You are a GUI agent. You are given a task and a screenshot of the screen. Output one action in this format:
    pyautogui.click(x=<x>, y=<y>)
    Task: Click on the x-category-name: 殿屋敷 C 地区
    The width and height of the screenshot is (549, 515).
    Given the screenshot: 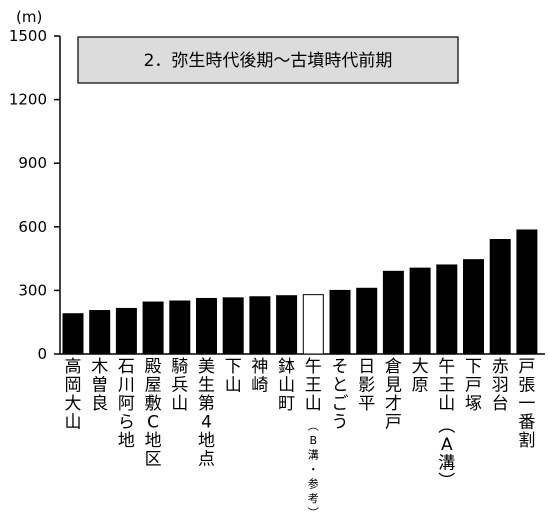 What is the action you would take?
    pyautogui.click(x=153, y=413)
    